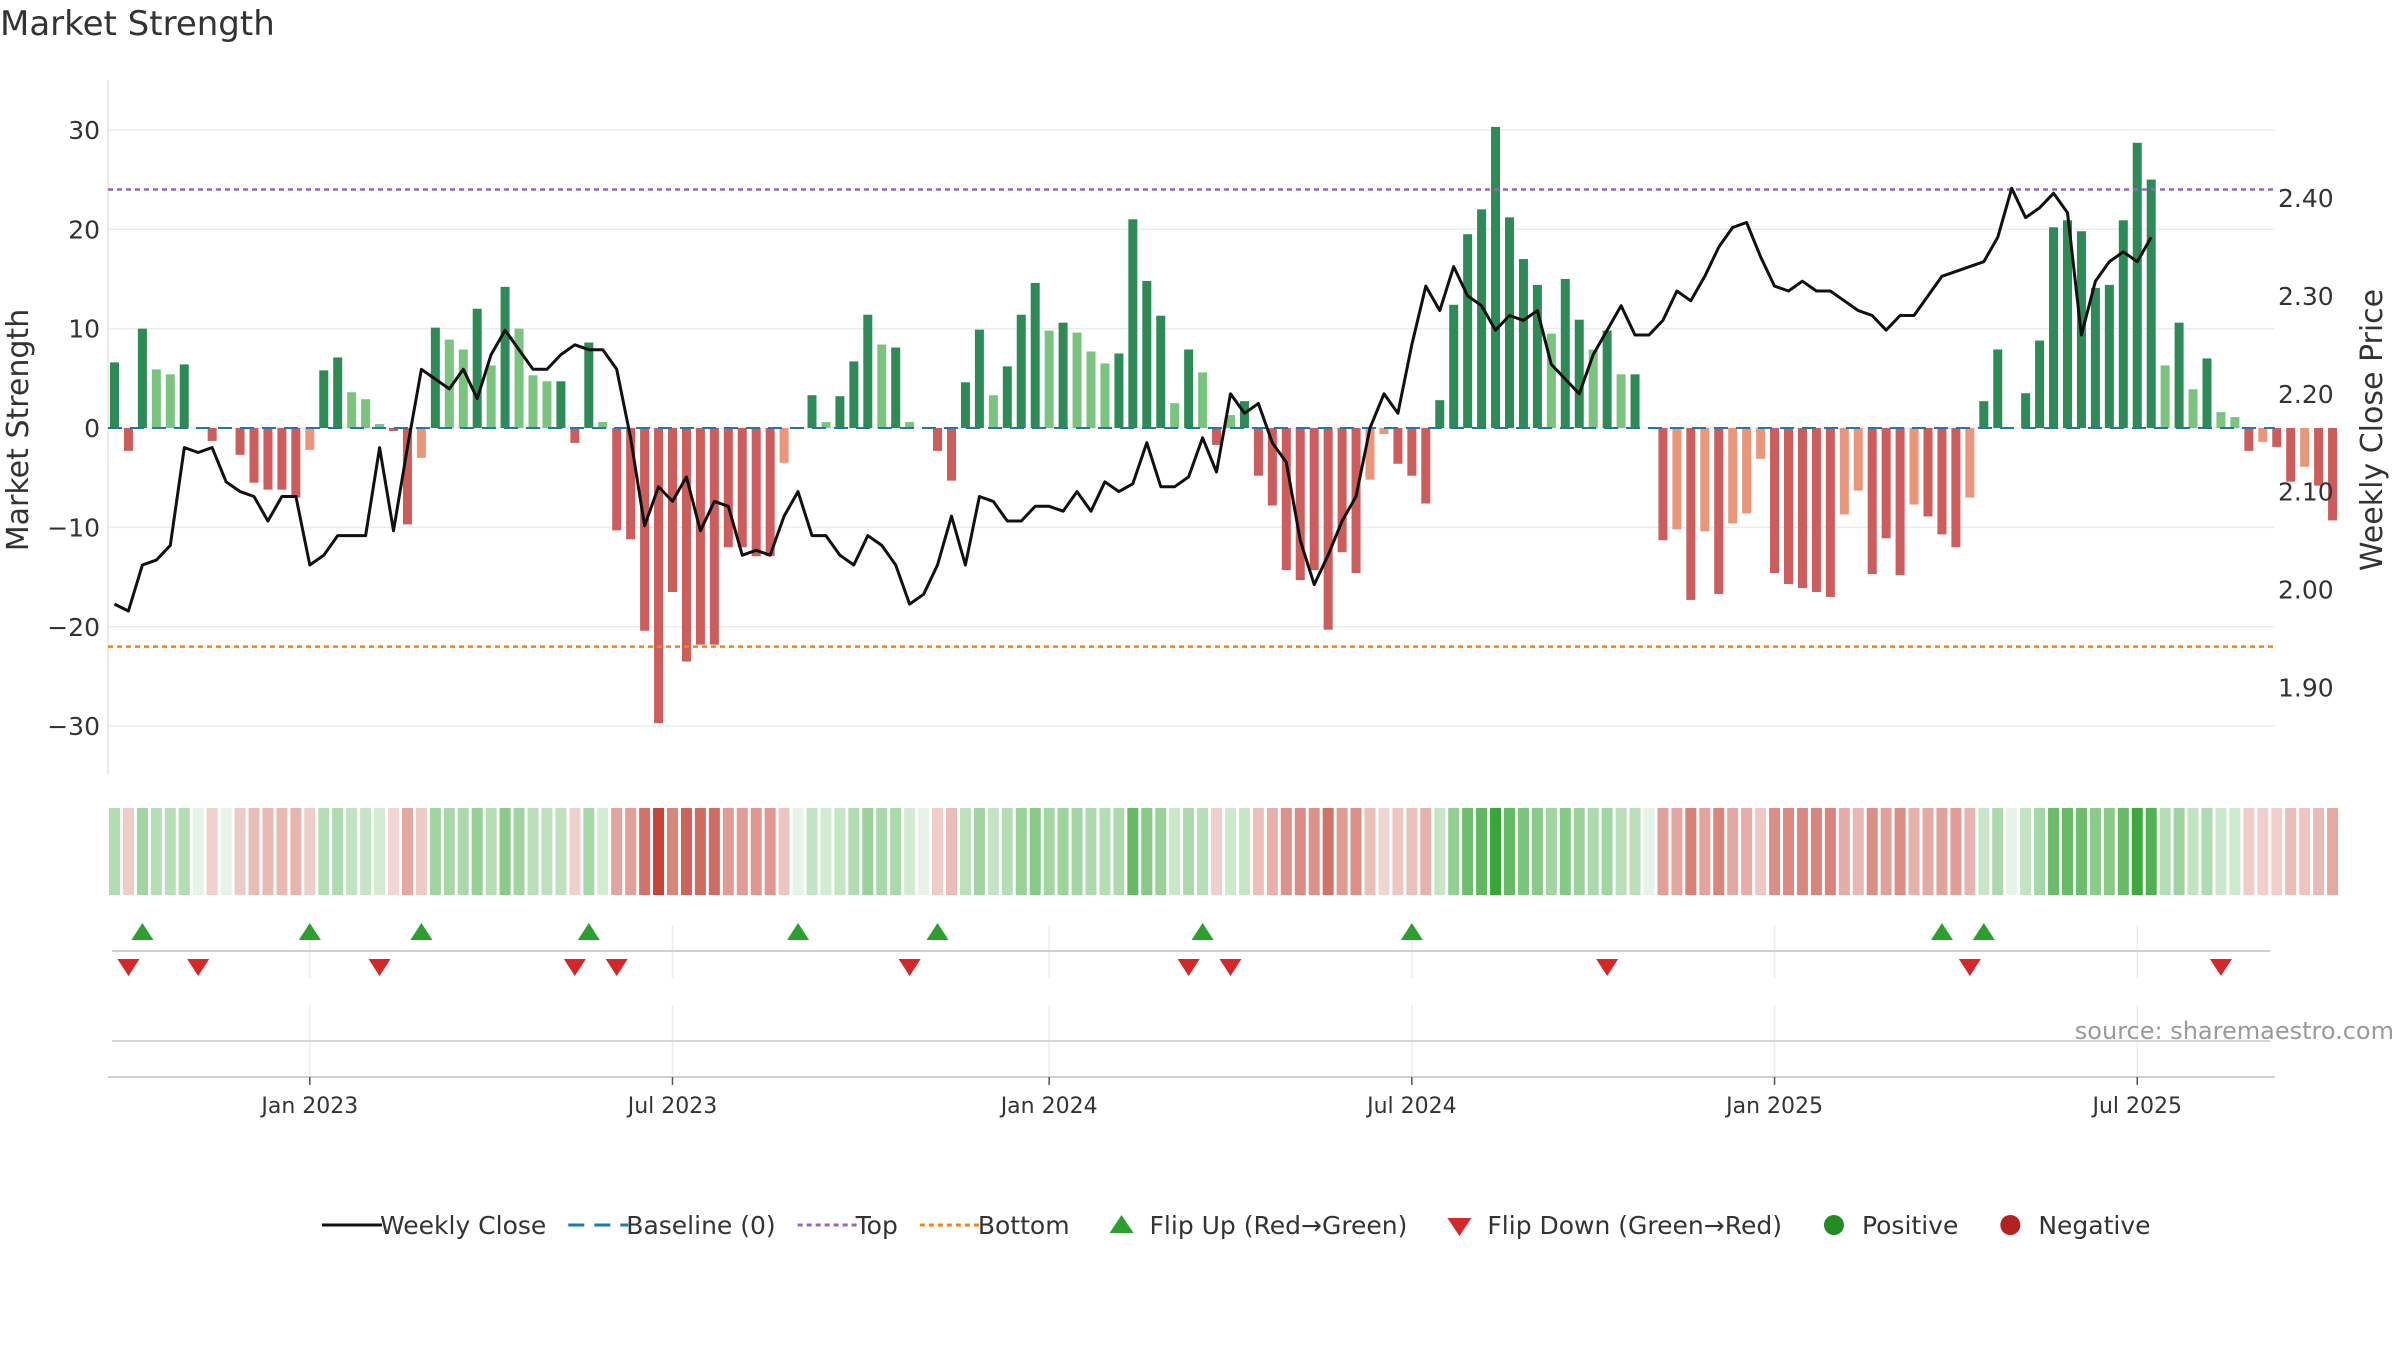 The height and width of the screenshot is (1350, 2400). I want to click on y2-tick-label: 2.20, so click(2306, 394).